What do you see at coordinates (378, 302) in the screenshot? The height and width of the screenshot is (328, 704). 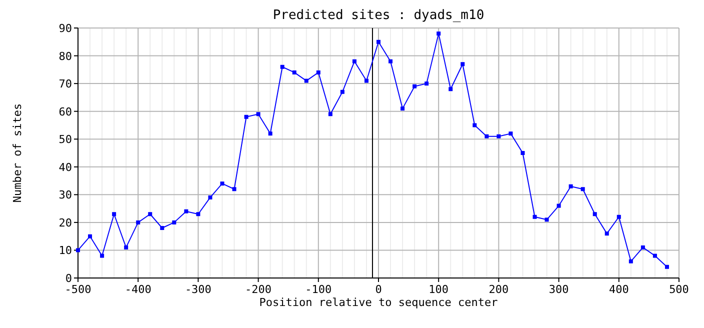 I see `x-axis-title: Position relative to sequence center` at bounding box center [378, 302].